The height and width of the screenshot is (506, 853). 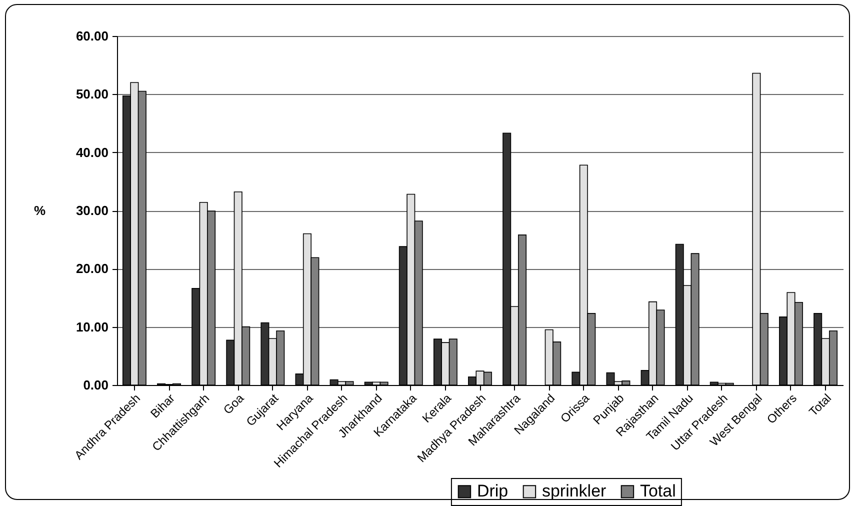 What do you see at coordinates (574, 491) in the screenshot?
I see `legend-label: sprinkler` at bounding box center [574, 491].